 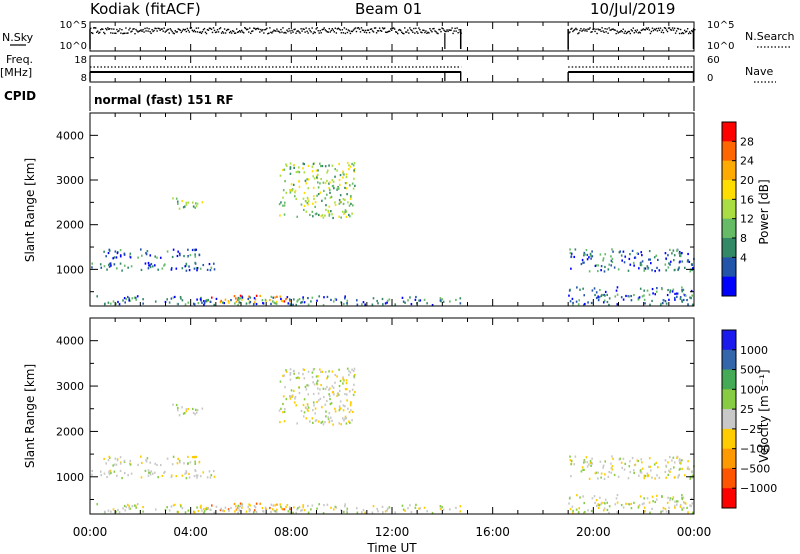 I want to click on x-tick-label: 00:00, so click(x=694, y=532).